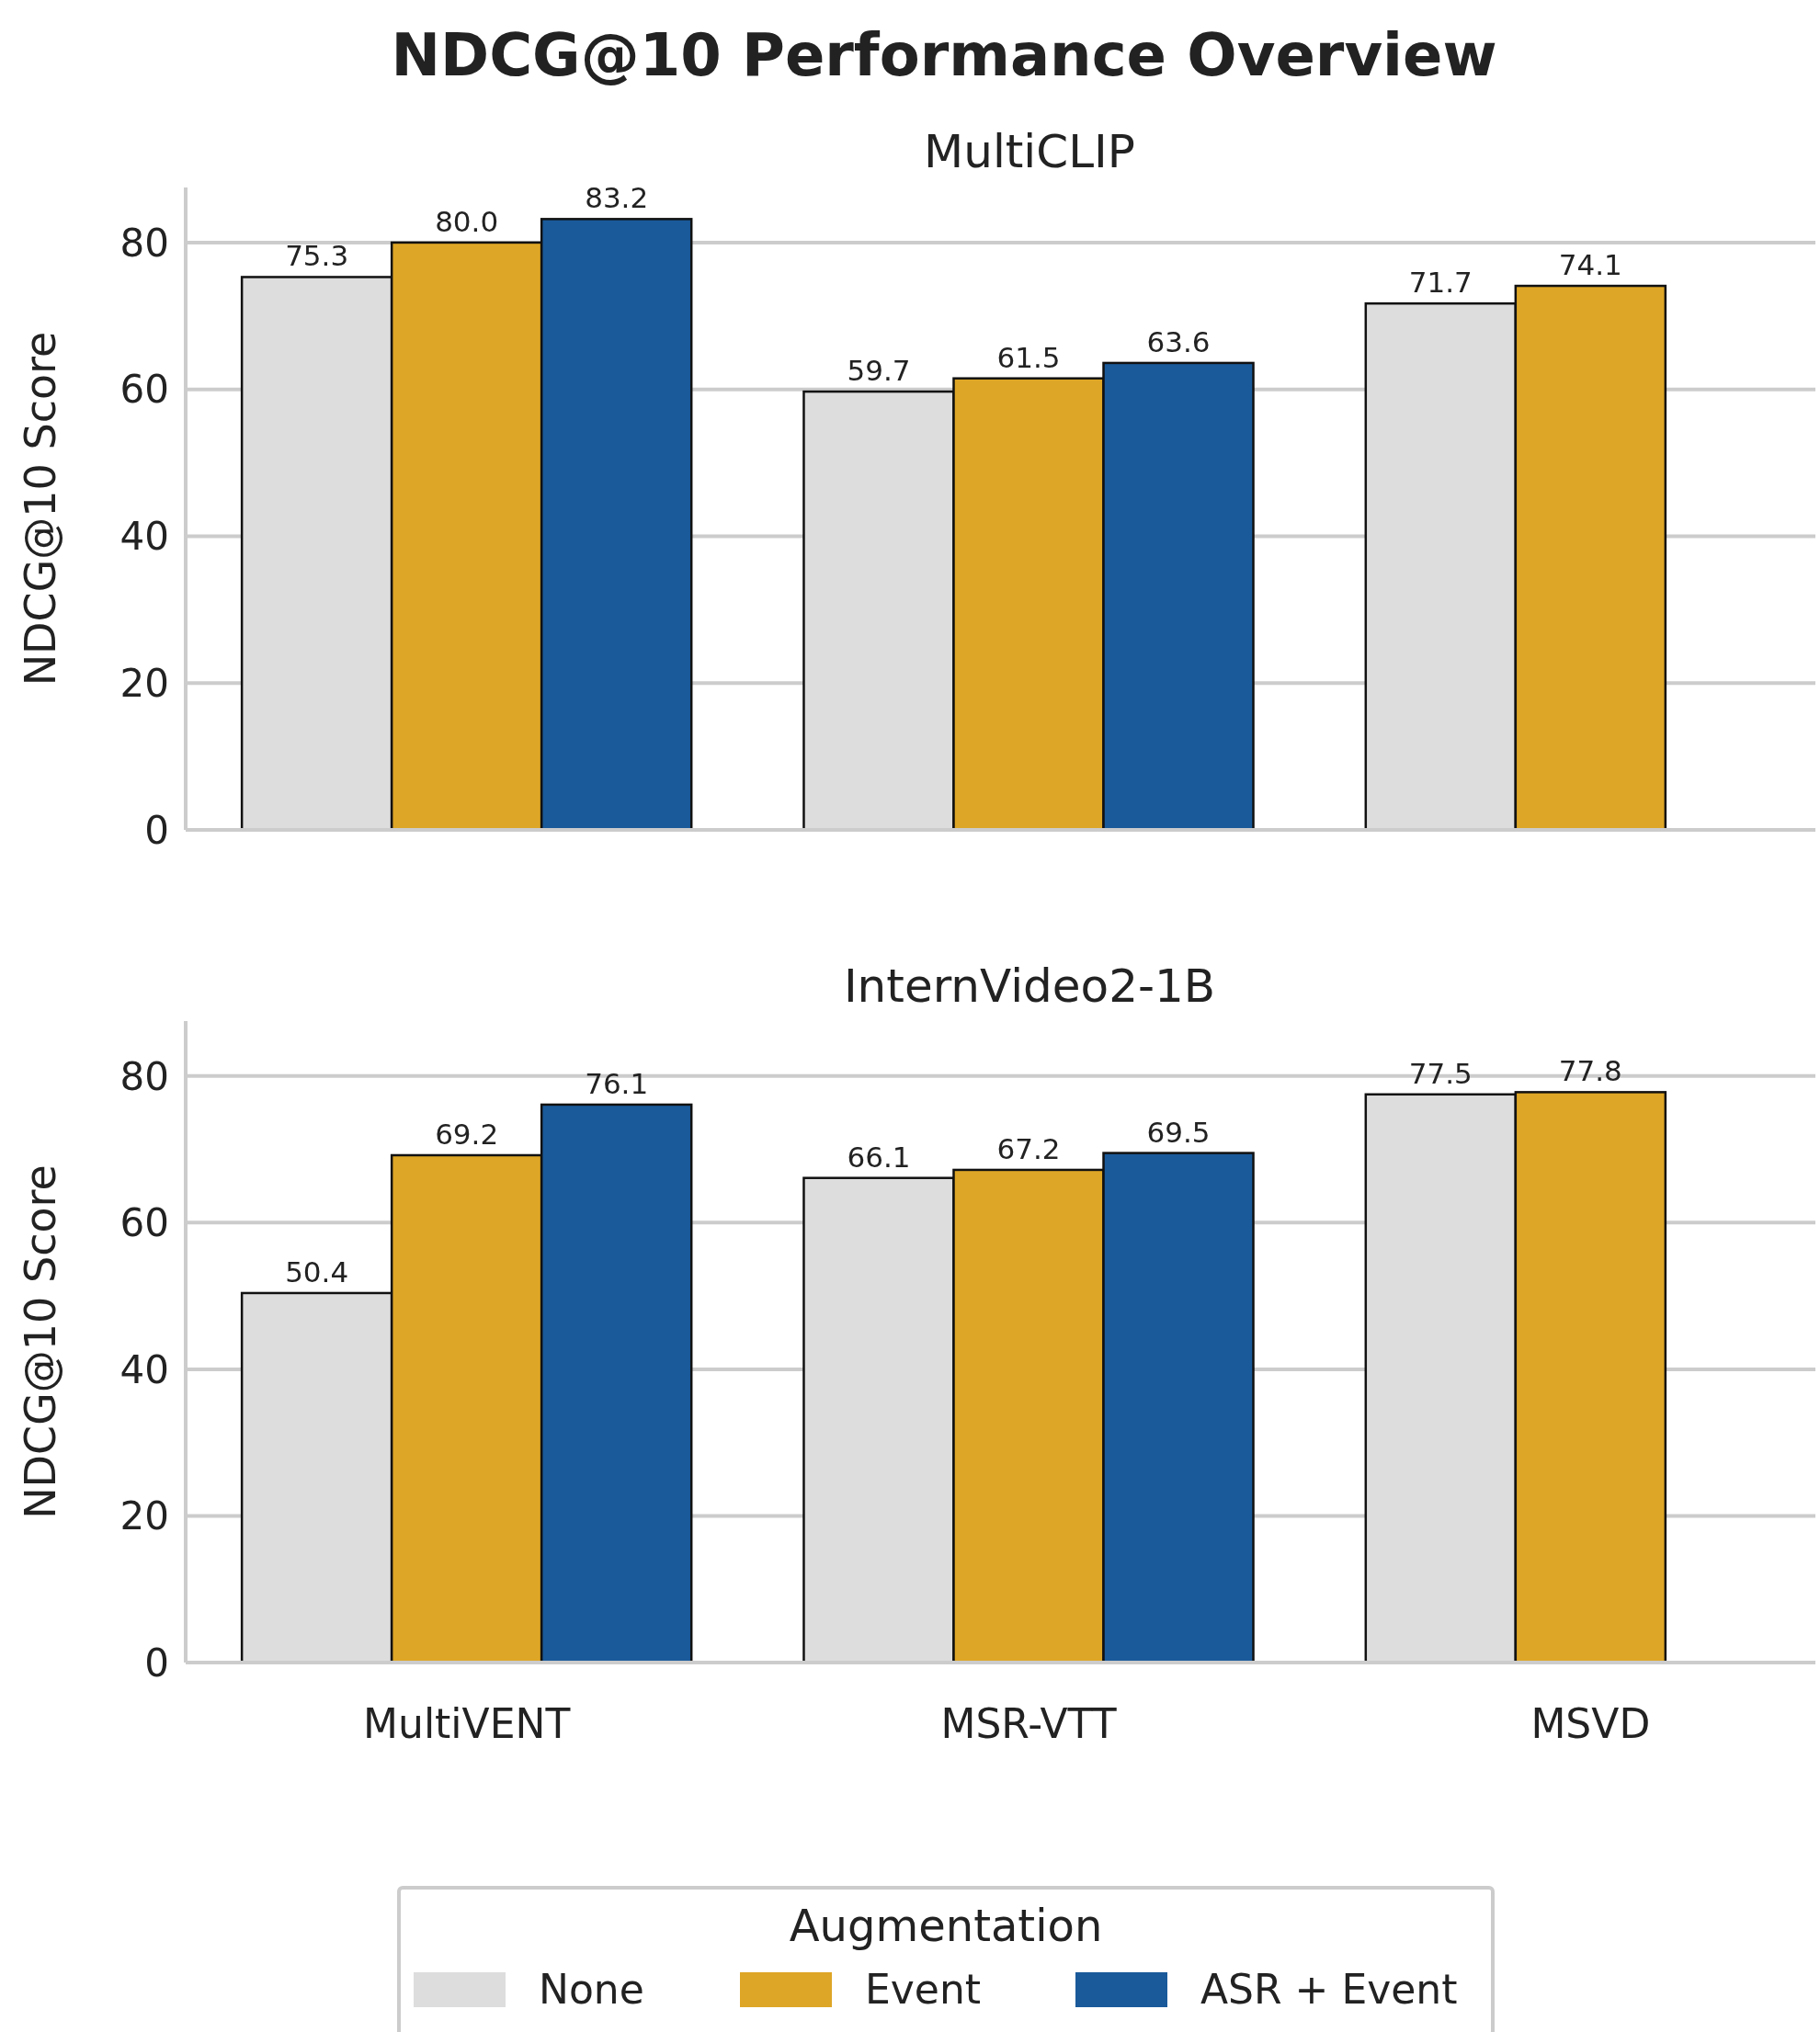 This screenshot has width=1820, height=2032. What do you see at coordinates (1440, 1073) in the screenshot?
I see `data-label: 77.5` at bounding box center [1440, 1073].